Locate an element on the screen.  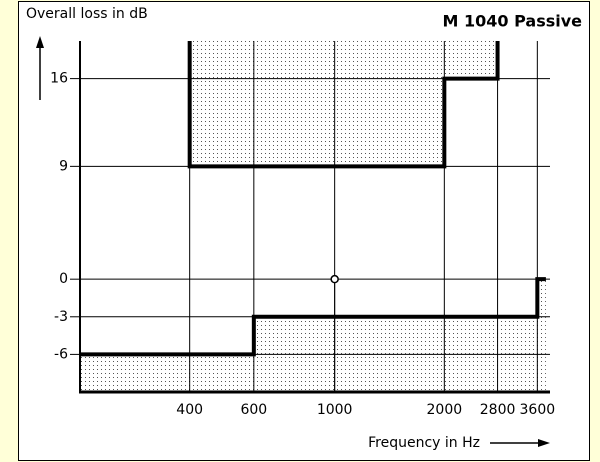
y-tick-label: 9 is located at coordinates (63, 166).